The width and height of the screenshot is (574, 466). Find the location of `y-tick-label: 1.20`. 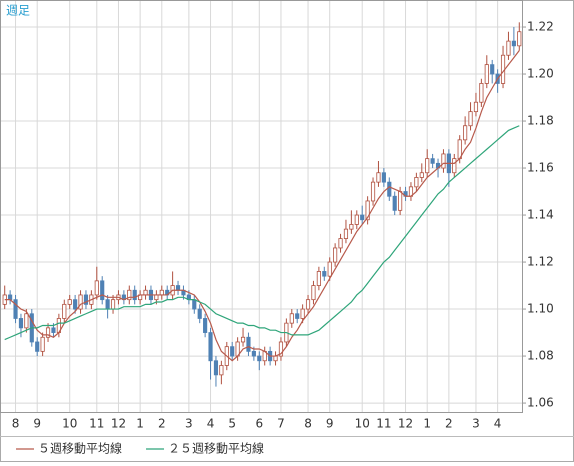

y-tick-label: 1.20 is located at coordinates (540, 74).